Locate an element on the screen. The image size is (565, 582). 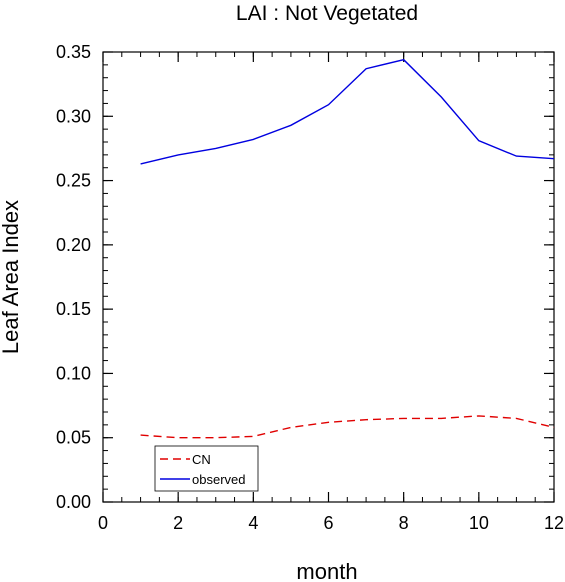
y-tick-label: 0.30 is located at coordinates (73, 116).